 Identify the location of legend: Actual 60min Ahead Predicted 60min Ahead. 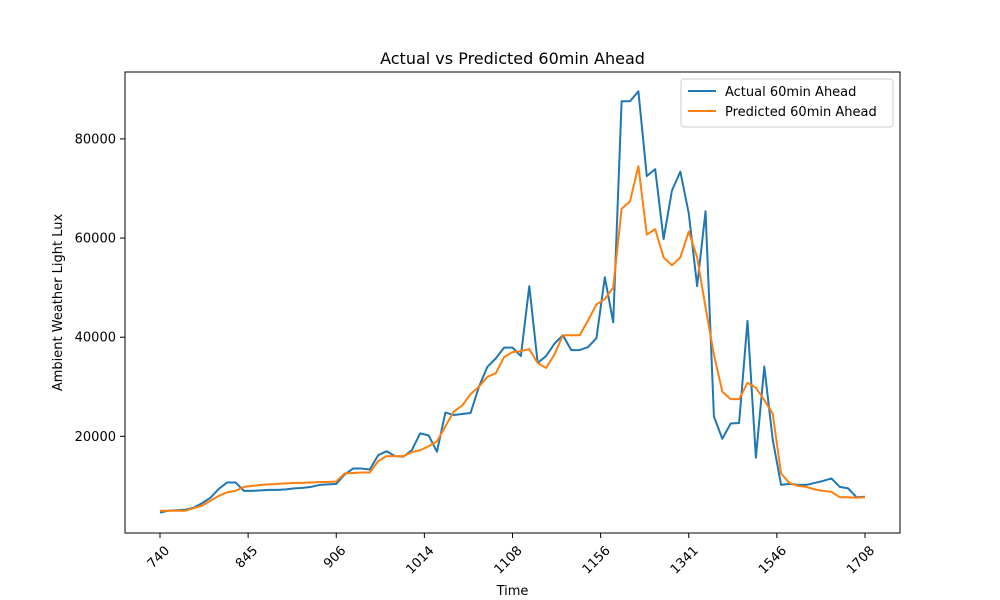
(787, 103).